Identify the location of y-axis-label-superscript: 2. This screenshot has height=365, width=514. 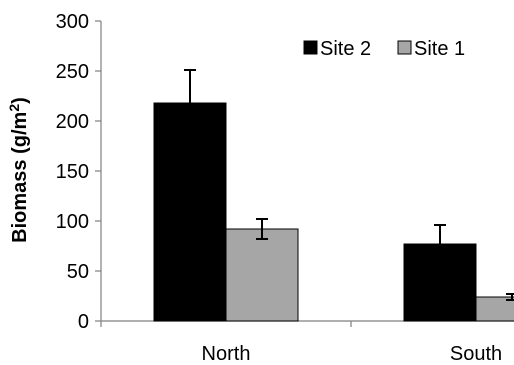
(14, 108).